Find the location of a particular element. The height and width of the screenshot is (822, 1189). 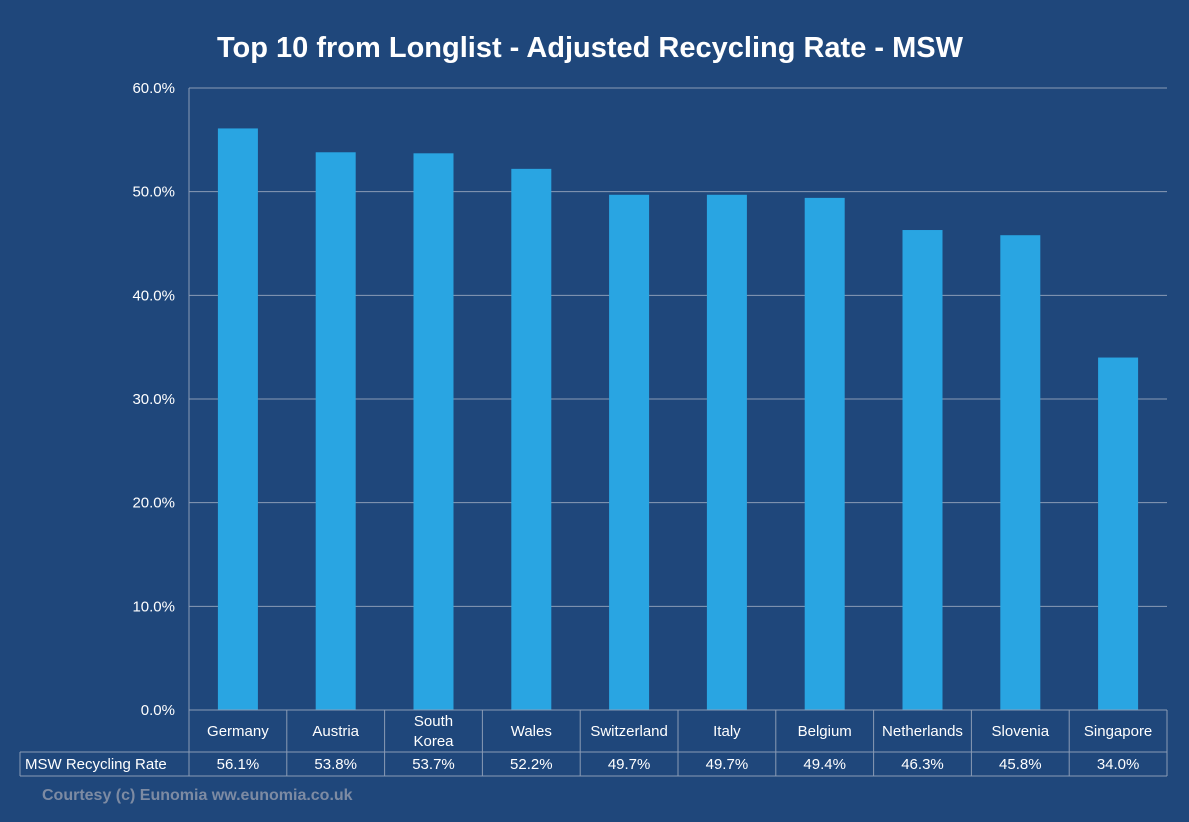

category-label: Switzerland is located at coordinates (629, 731).